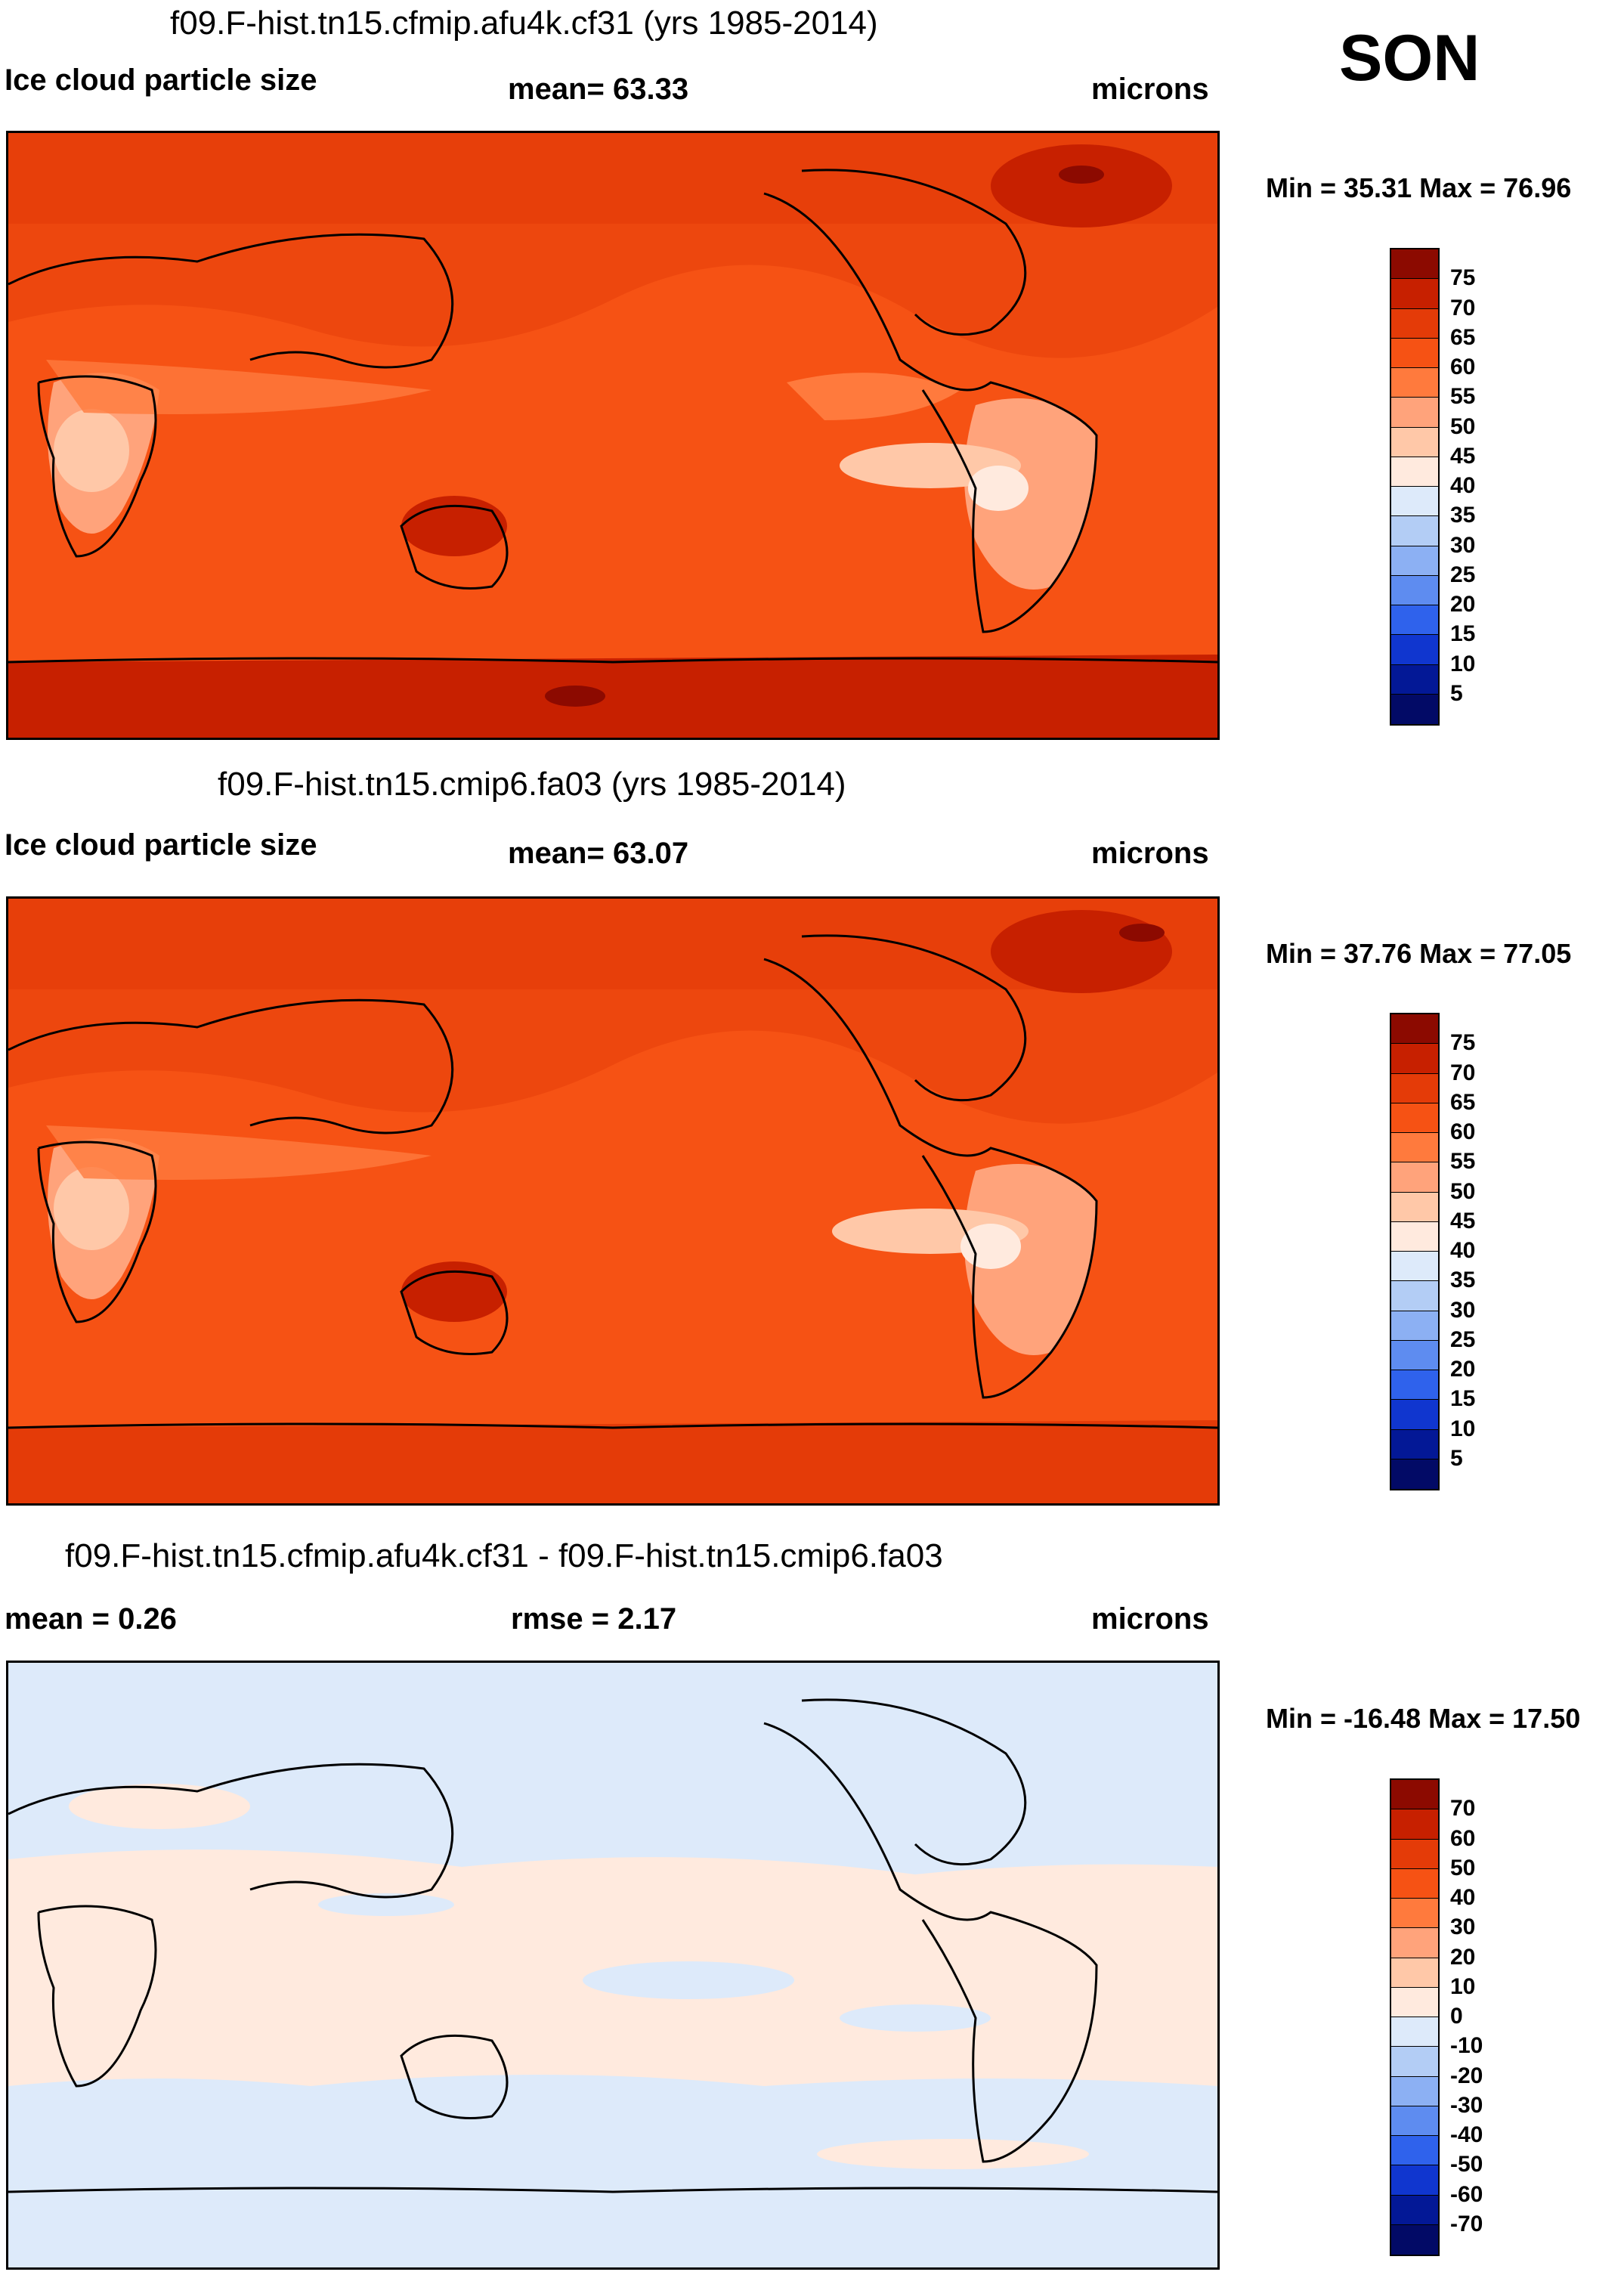  Describe the element at coordinates (1409, 58) in the screenshot. I see `season-label: SON` at that location.